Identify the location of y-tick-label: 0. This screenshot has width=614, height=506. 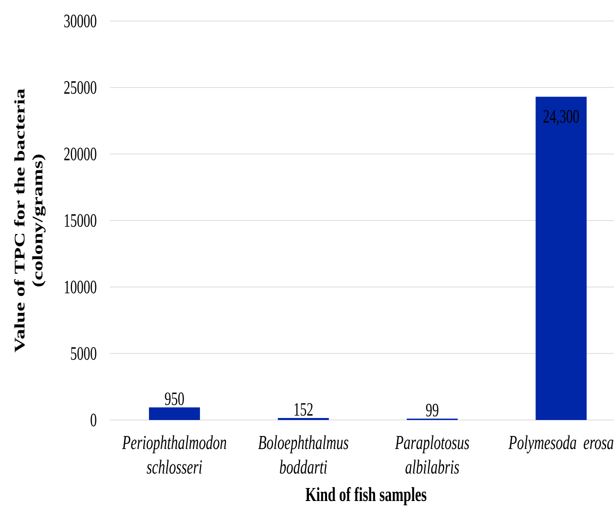
(93, 420).